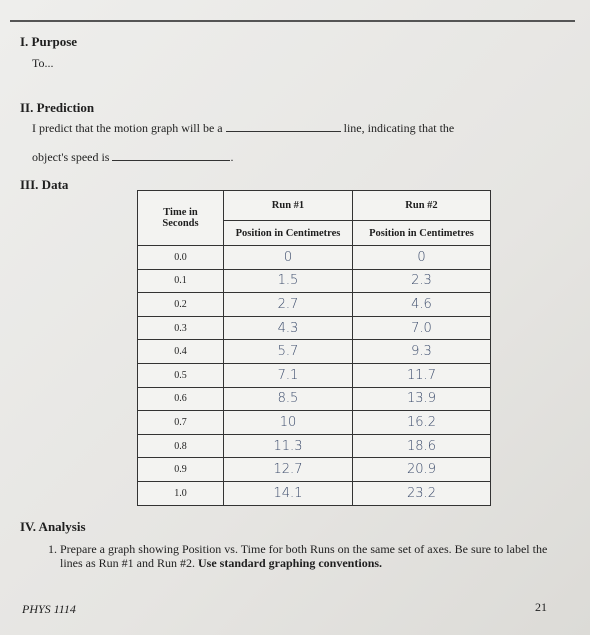 Image resolution: width=590 pixels, height=635 pixels. Describe the element at coordinates (399, 128) in the screenshot. I see `text: line, indicating that the` at that location.